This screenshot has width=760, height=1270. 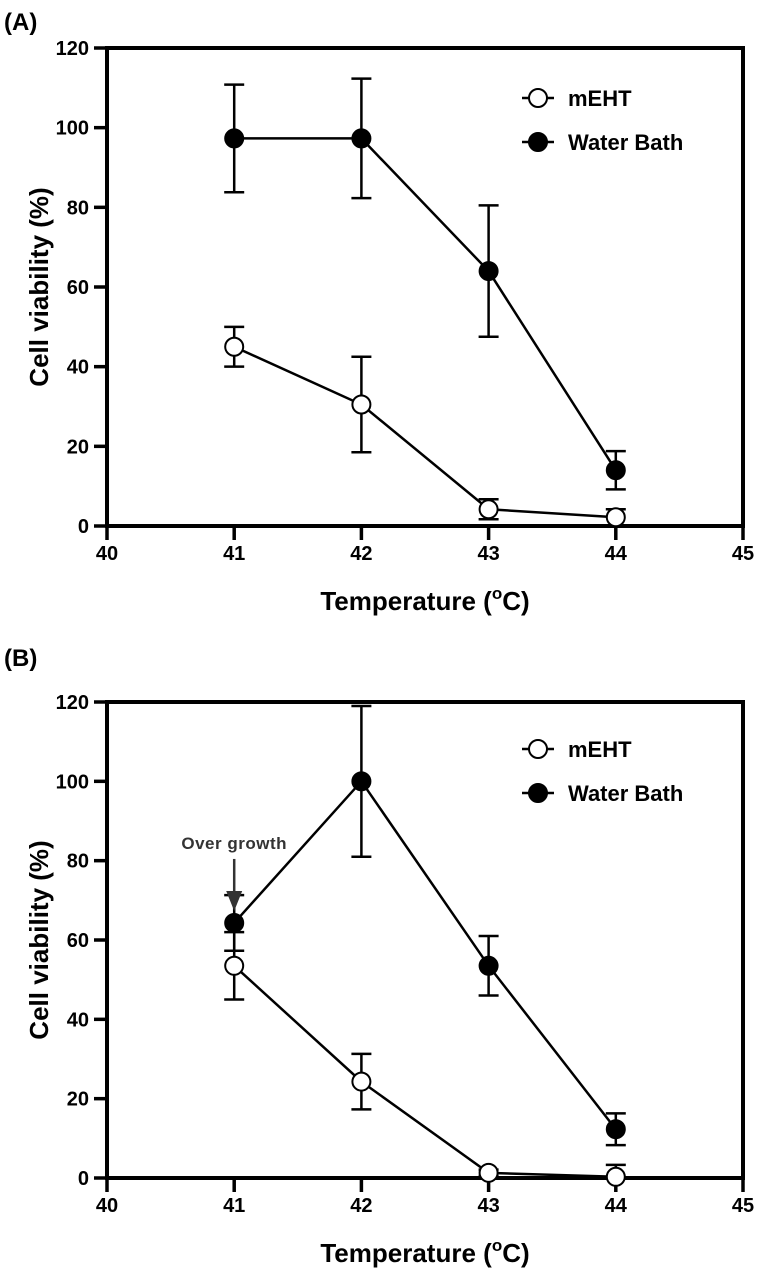 What do you see at coordinates (234, 843) in the screenshot?
I see `annotation-label: Over growth` at bounding box center [234, 843].